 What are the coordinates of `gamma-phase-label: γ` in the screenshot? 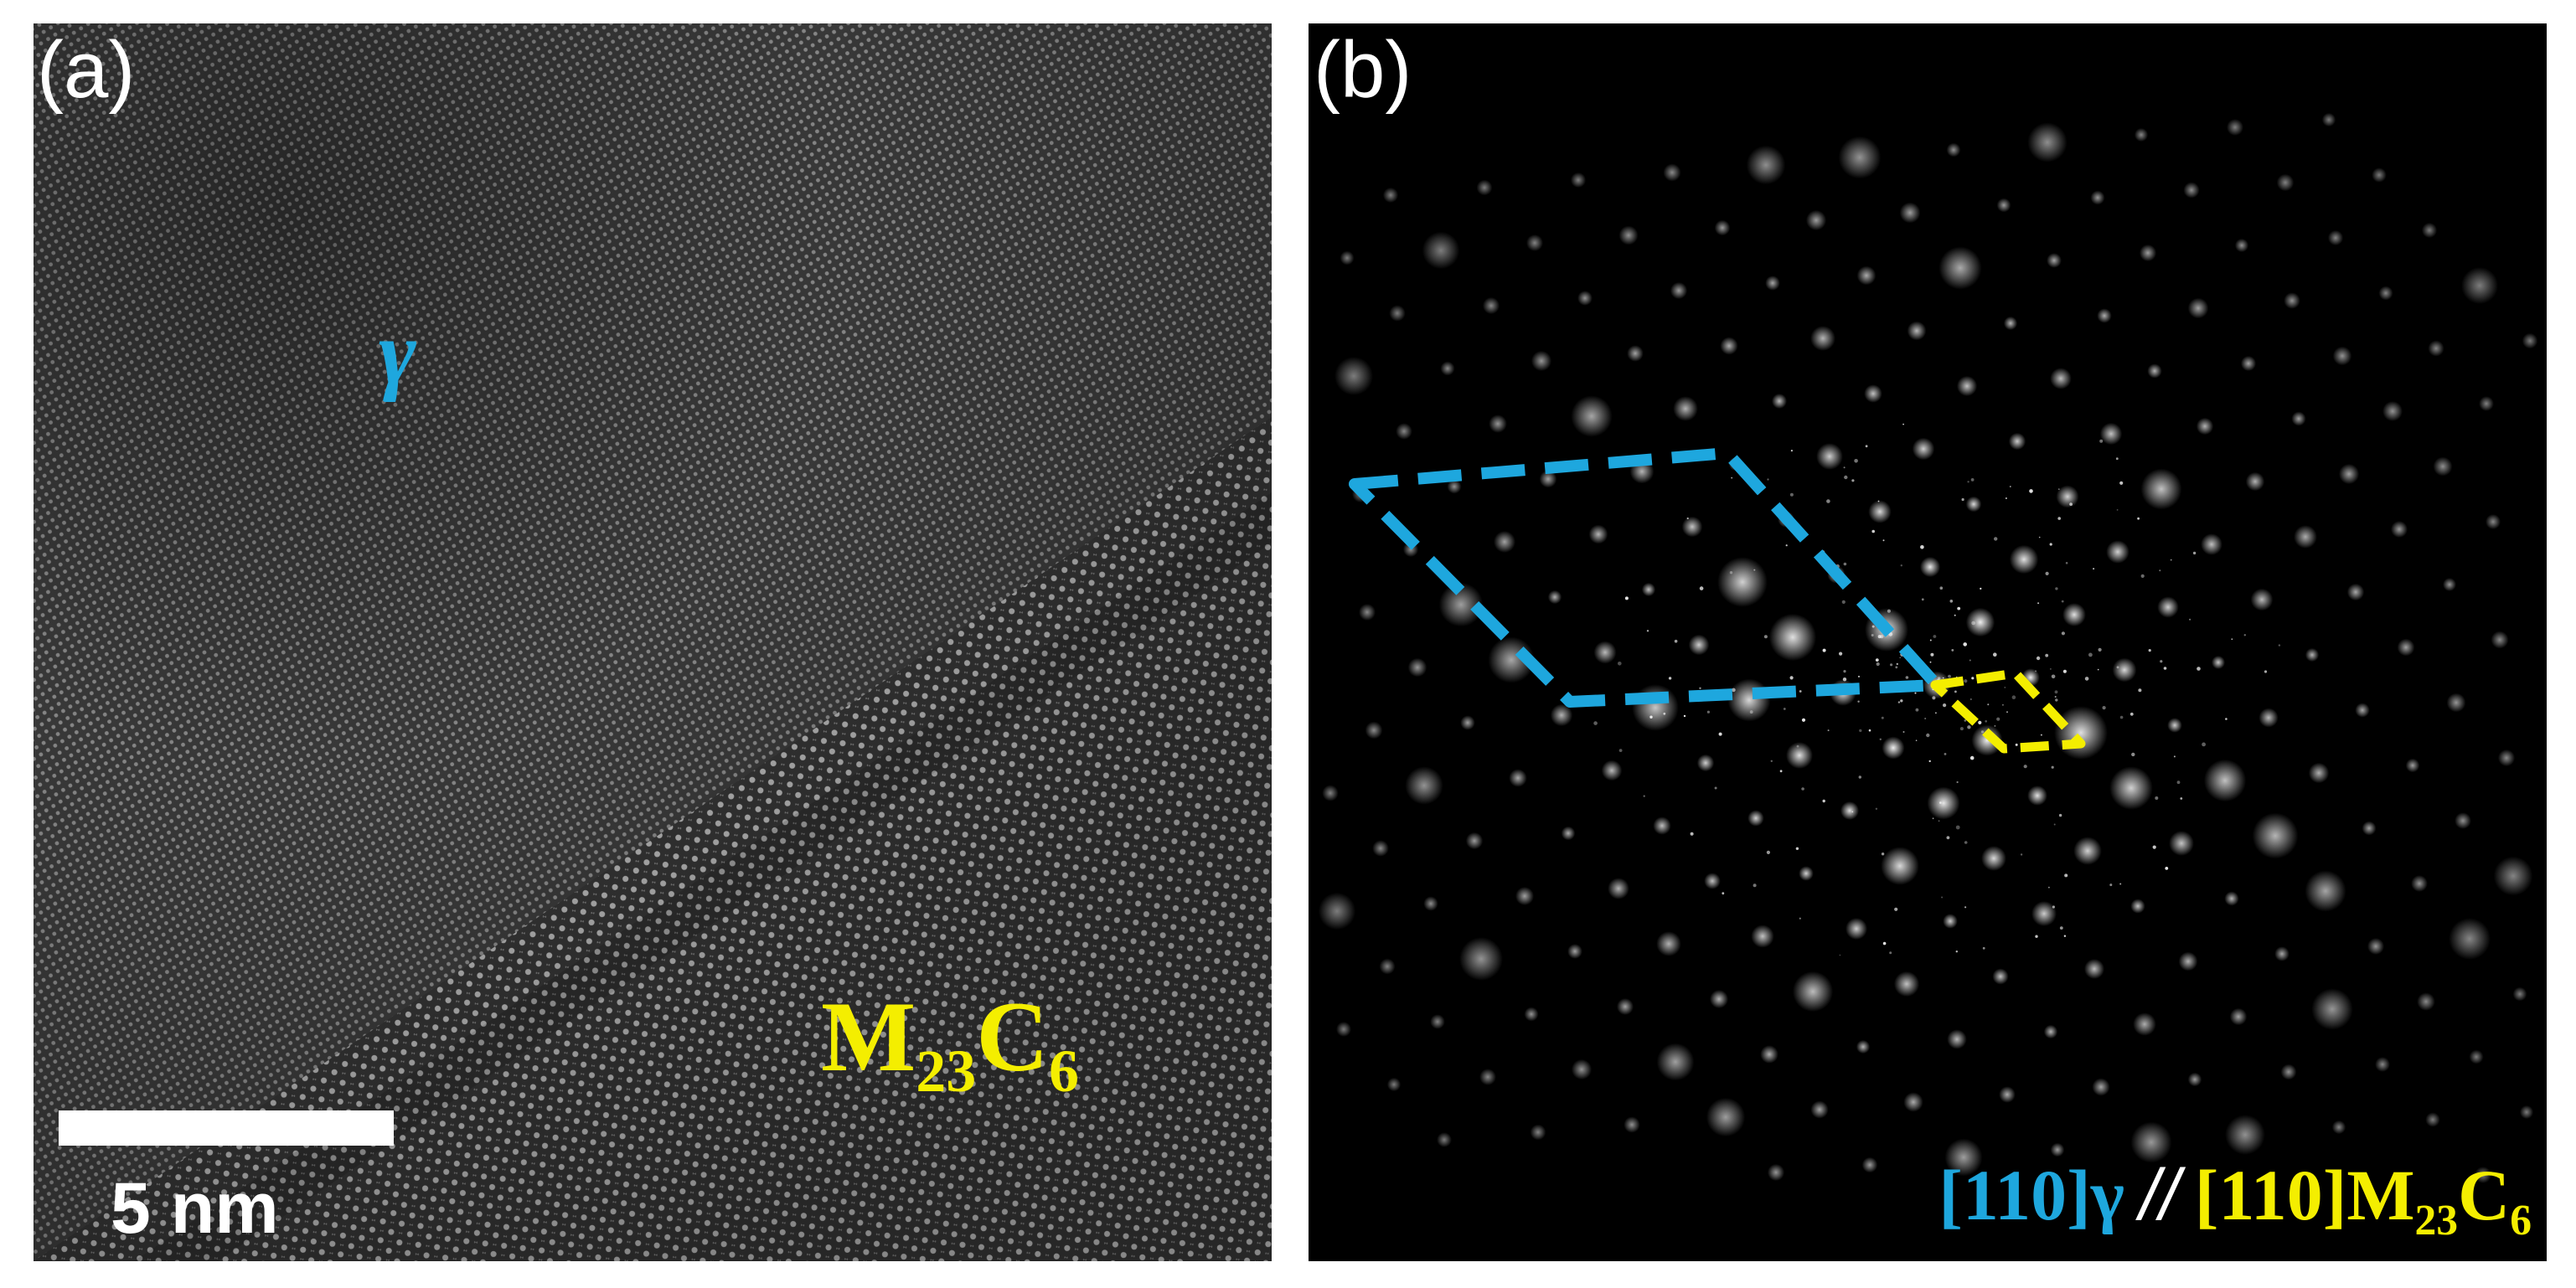 It's located at (397, 353).